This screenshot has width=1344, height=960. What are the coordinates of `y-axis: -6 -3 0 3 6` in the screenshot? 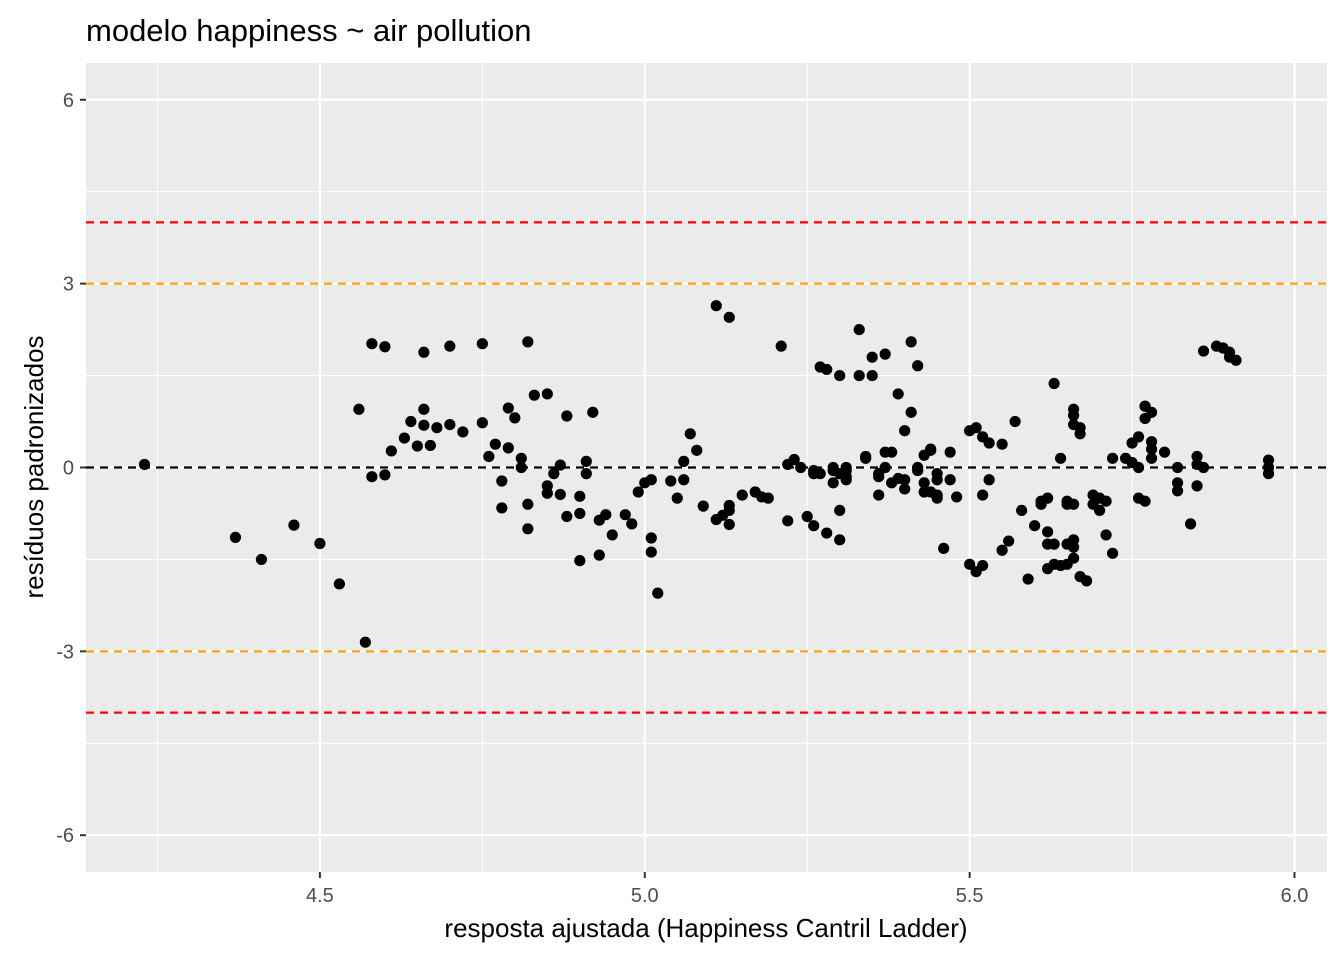 It's located at (71, 468).